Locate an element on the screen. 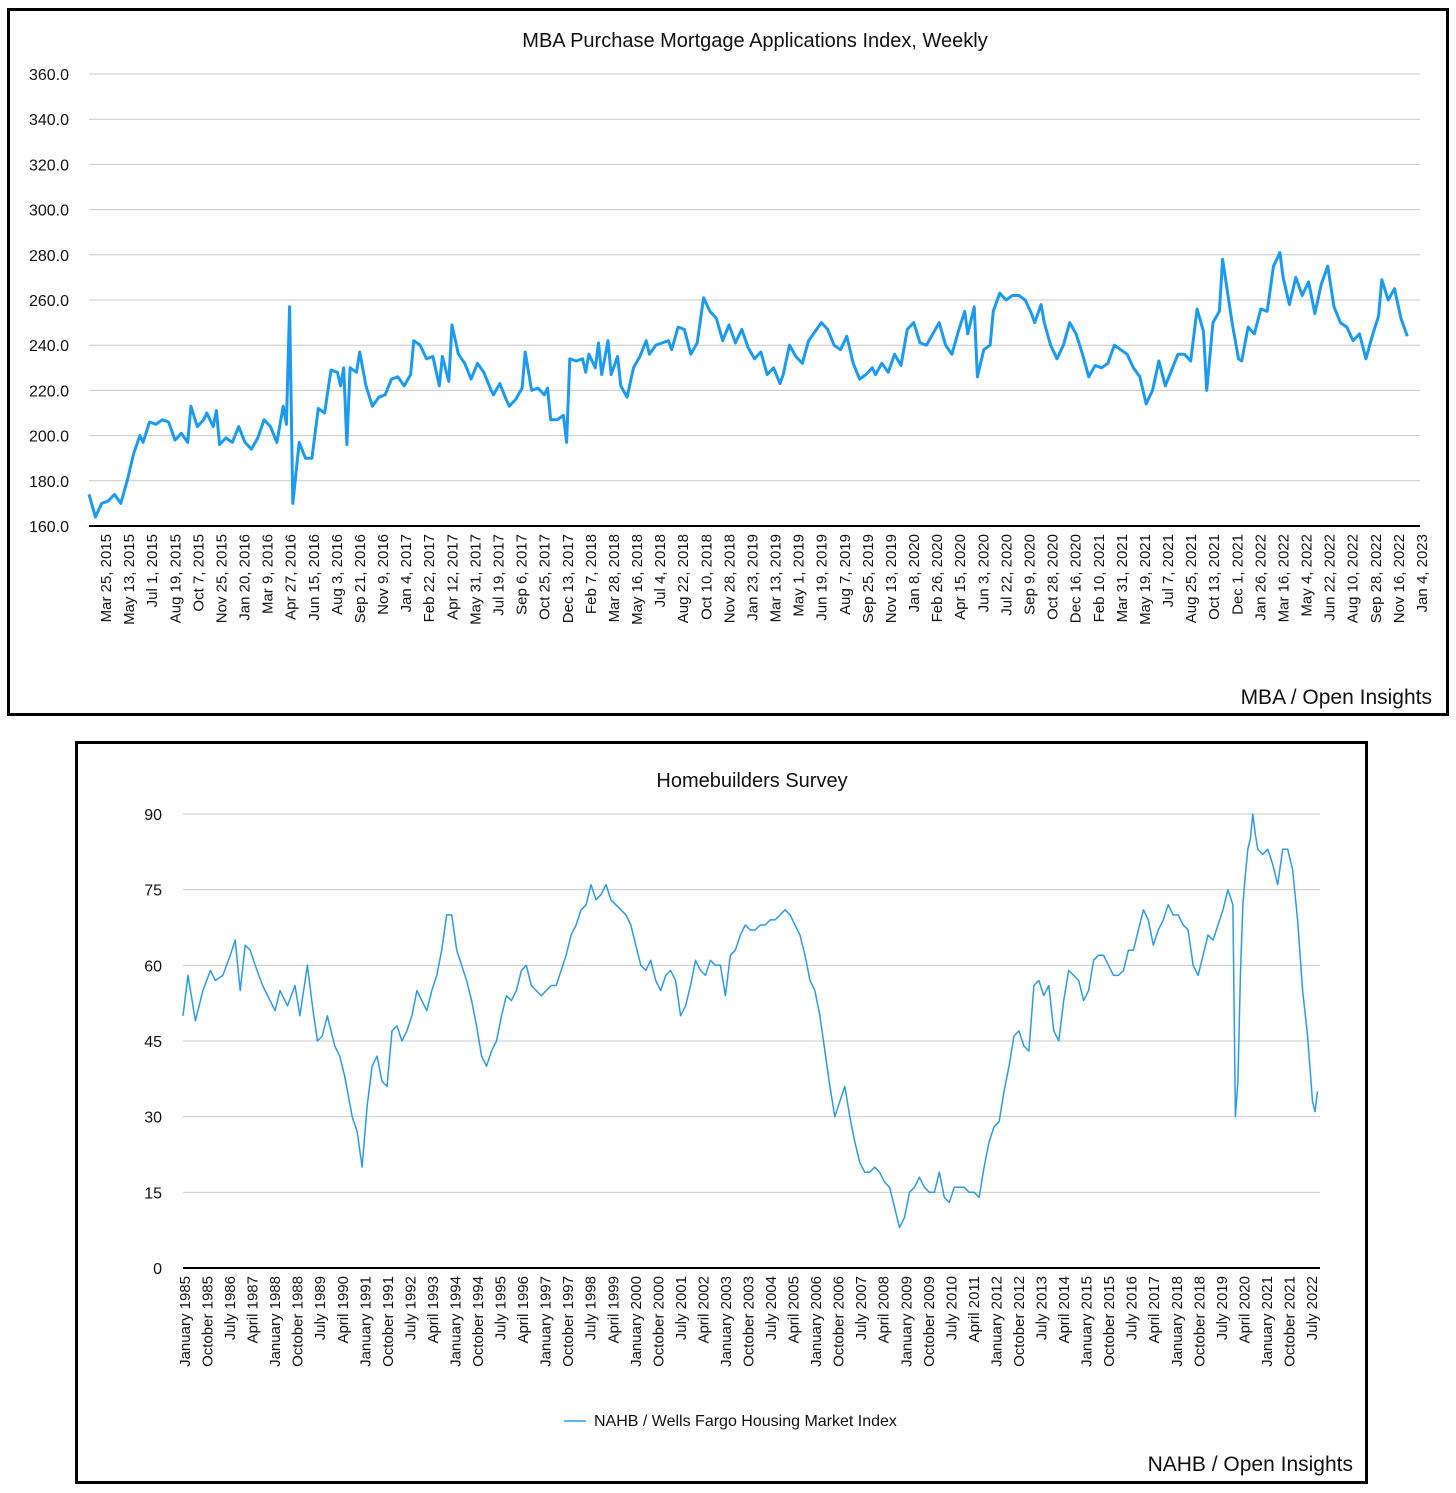 The image size is (1456, 1493). x-tick-label: Dec 13, 2017 is located at coordinates (568, 578).